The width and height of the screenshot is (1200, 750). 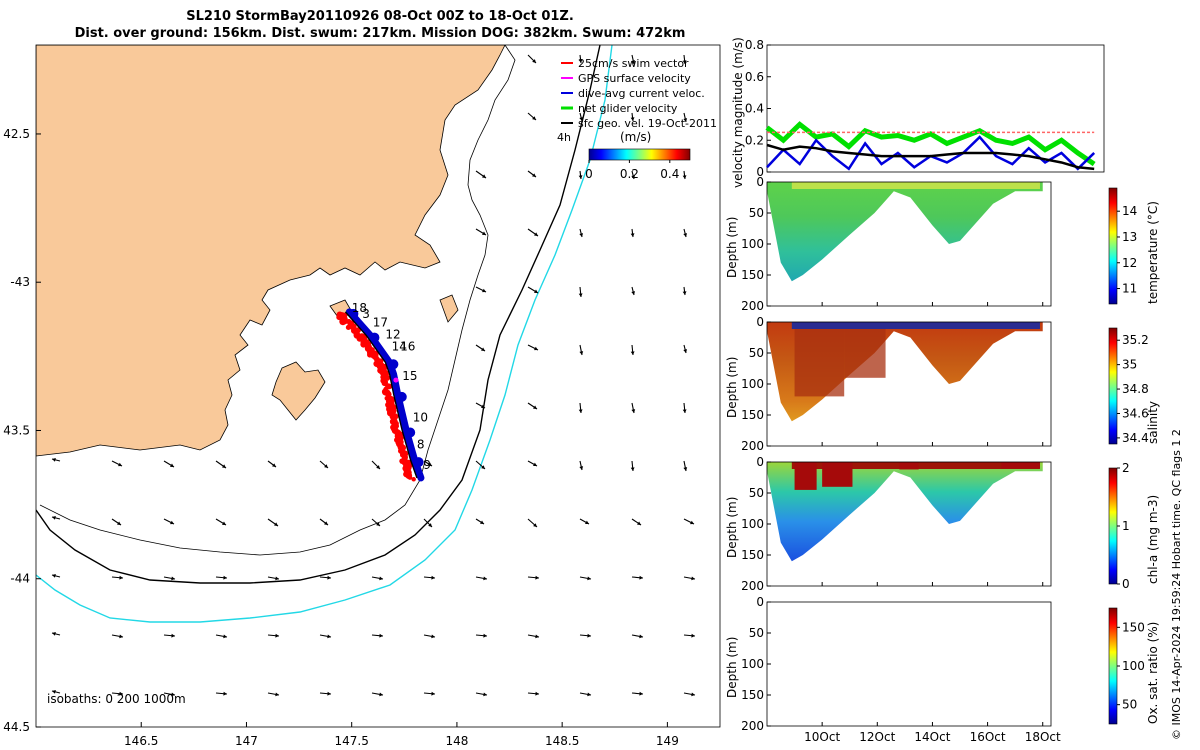 What do you see at coordinates (359, 308) in the screenshot?
I see `day-label: 18` at bounding box center [359, 308].